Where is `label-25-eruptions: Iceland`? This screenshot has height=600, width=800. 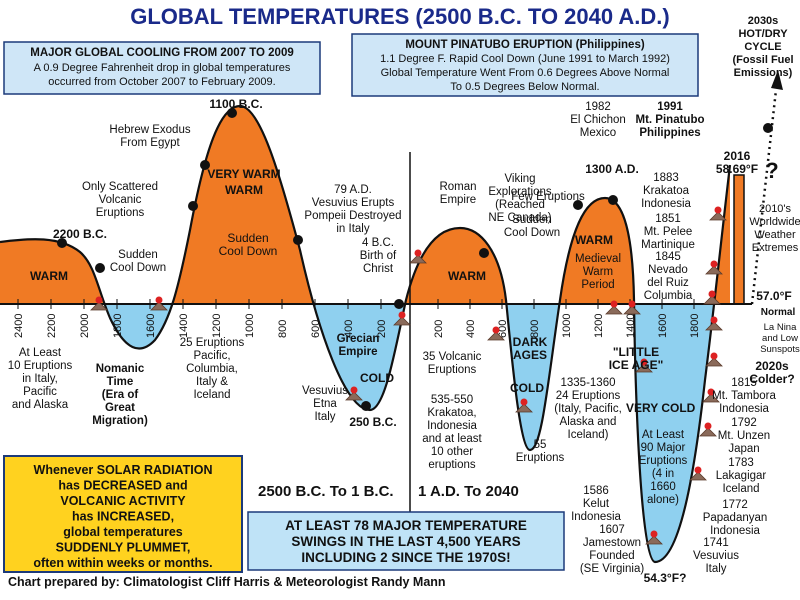 label-25-eruptions: Iceland is located at coordinates (211, 395).